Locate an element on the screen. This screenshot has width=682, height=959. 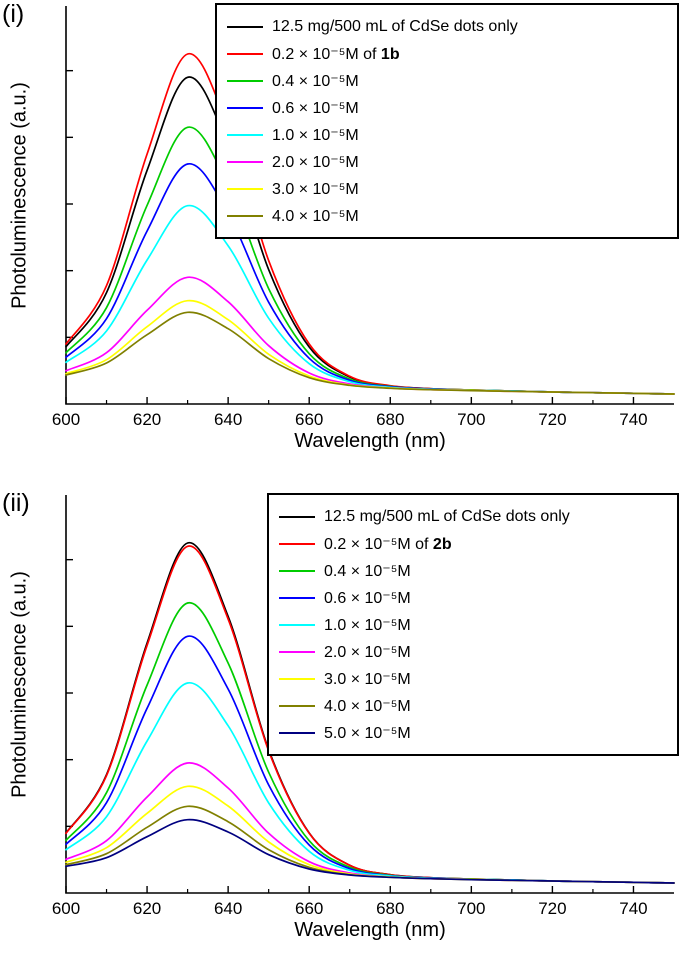
legend-item-label: 5.0 × 10⁻⁵M is located at coordinates (367, 733).